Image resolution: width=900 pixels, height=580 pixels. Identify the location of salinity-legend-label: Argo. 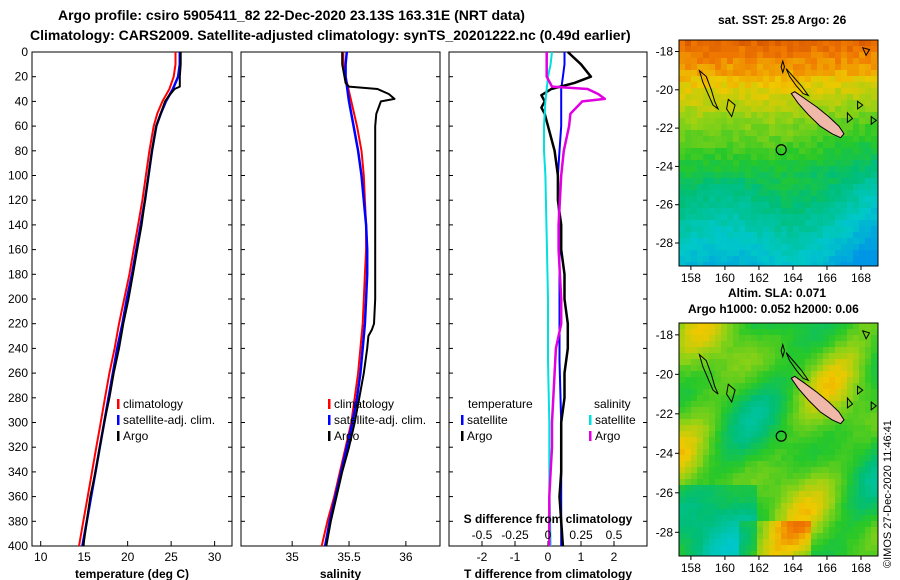
(347, 436).